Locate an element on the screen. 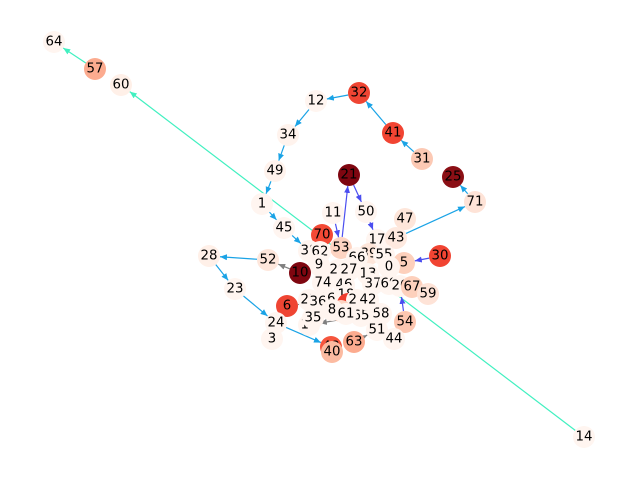  node-label-31: 31 is located at coordinates (422, 159).